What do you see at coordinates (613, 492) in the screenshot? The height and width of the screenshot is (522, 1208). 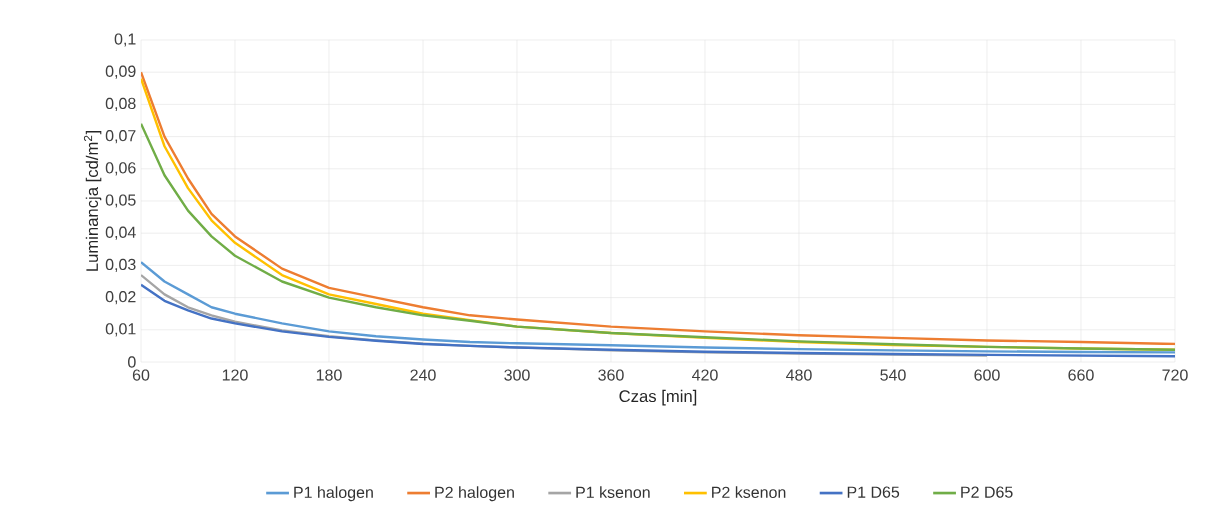 I see `legend-label: P1 ksenon` at bounding box center [613, 492].